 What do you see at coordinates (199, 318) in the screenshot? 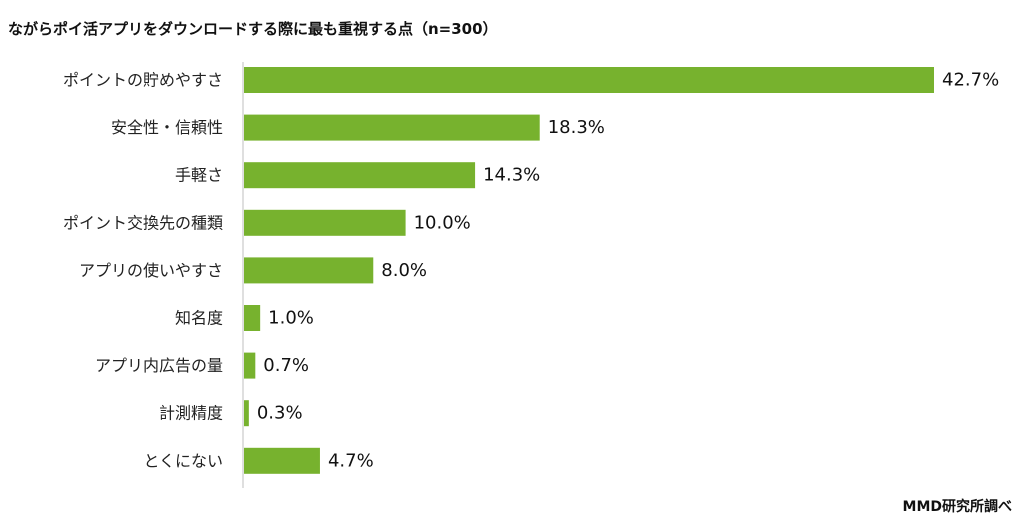
I see `category-label: 知名度` at bounding box center [199, 318].